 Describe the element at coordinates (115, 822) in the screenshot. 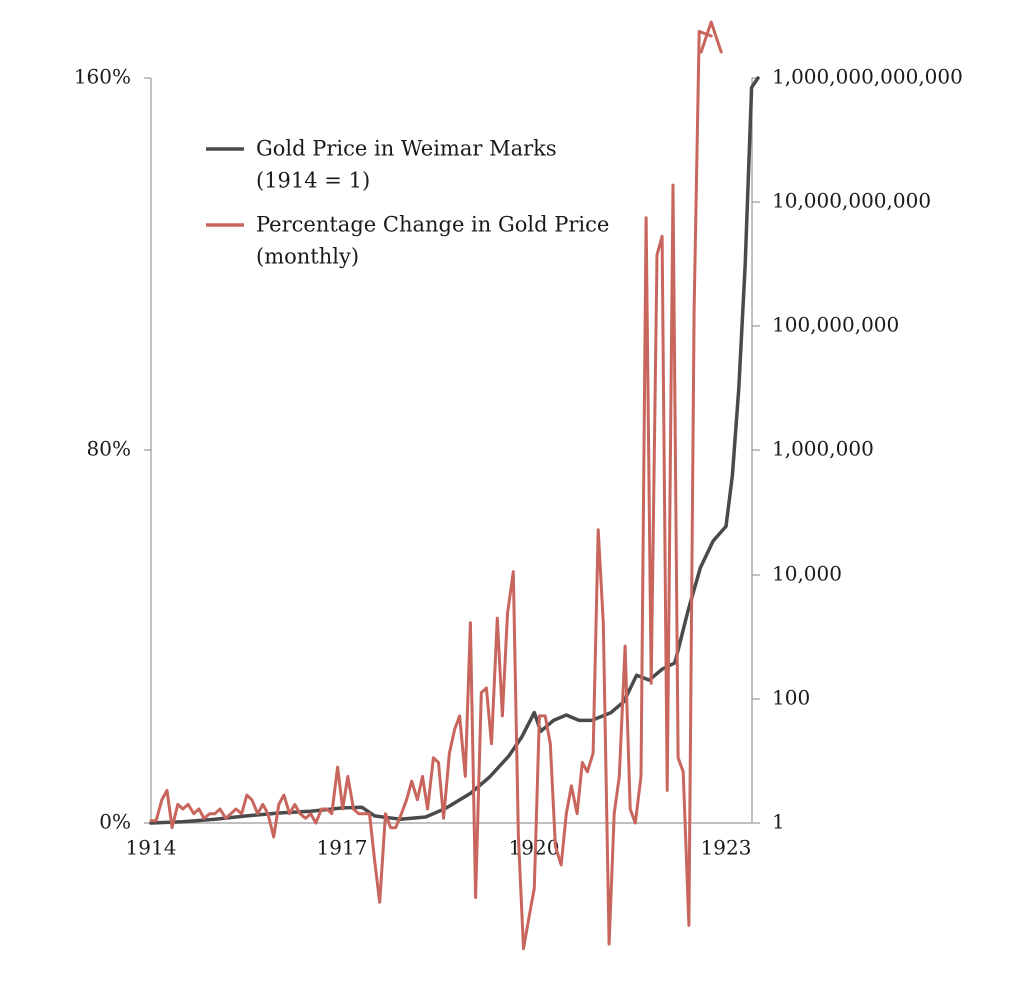

I see `left-tick-label-0: 0%` at that location.